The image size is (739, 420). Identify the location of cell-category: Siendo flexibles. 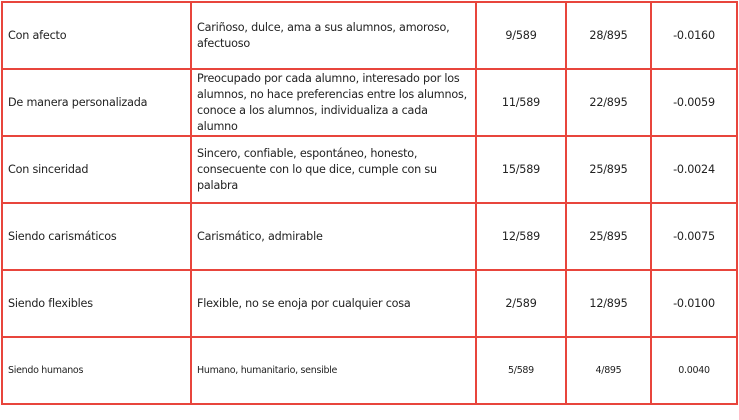
(96, 303).